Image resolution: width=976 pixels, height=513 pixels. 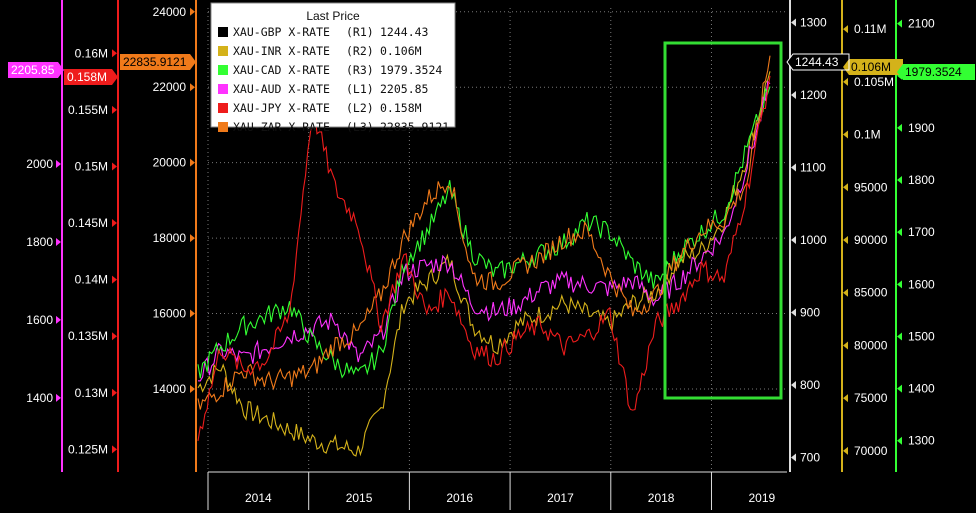 What do you see at coordinates (91, 280) in the screenshot?
I see `tick-label-L2: 0.14M` at bounding box center [91, 280].